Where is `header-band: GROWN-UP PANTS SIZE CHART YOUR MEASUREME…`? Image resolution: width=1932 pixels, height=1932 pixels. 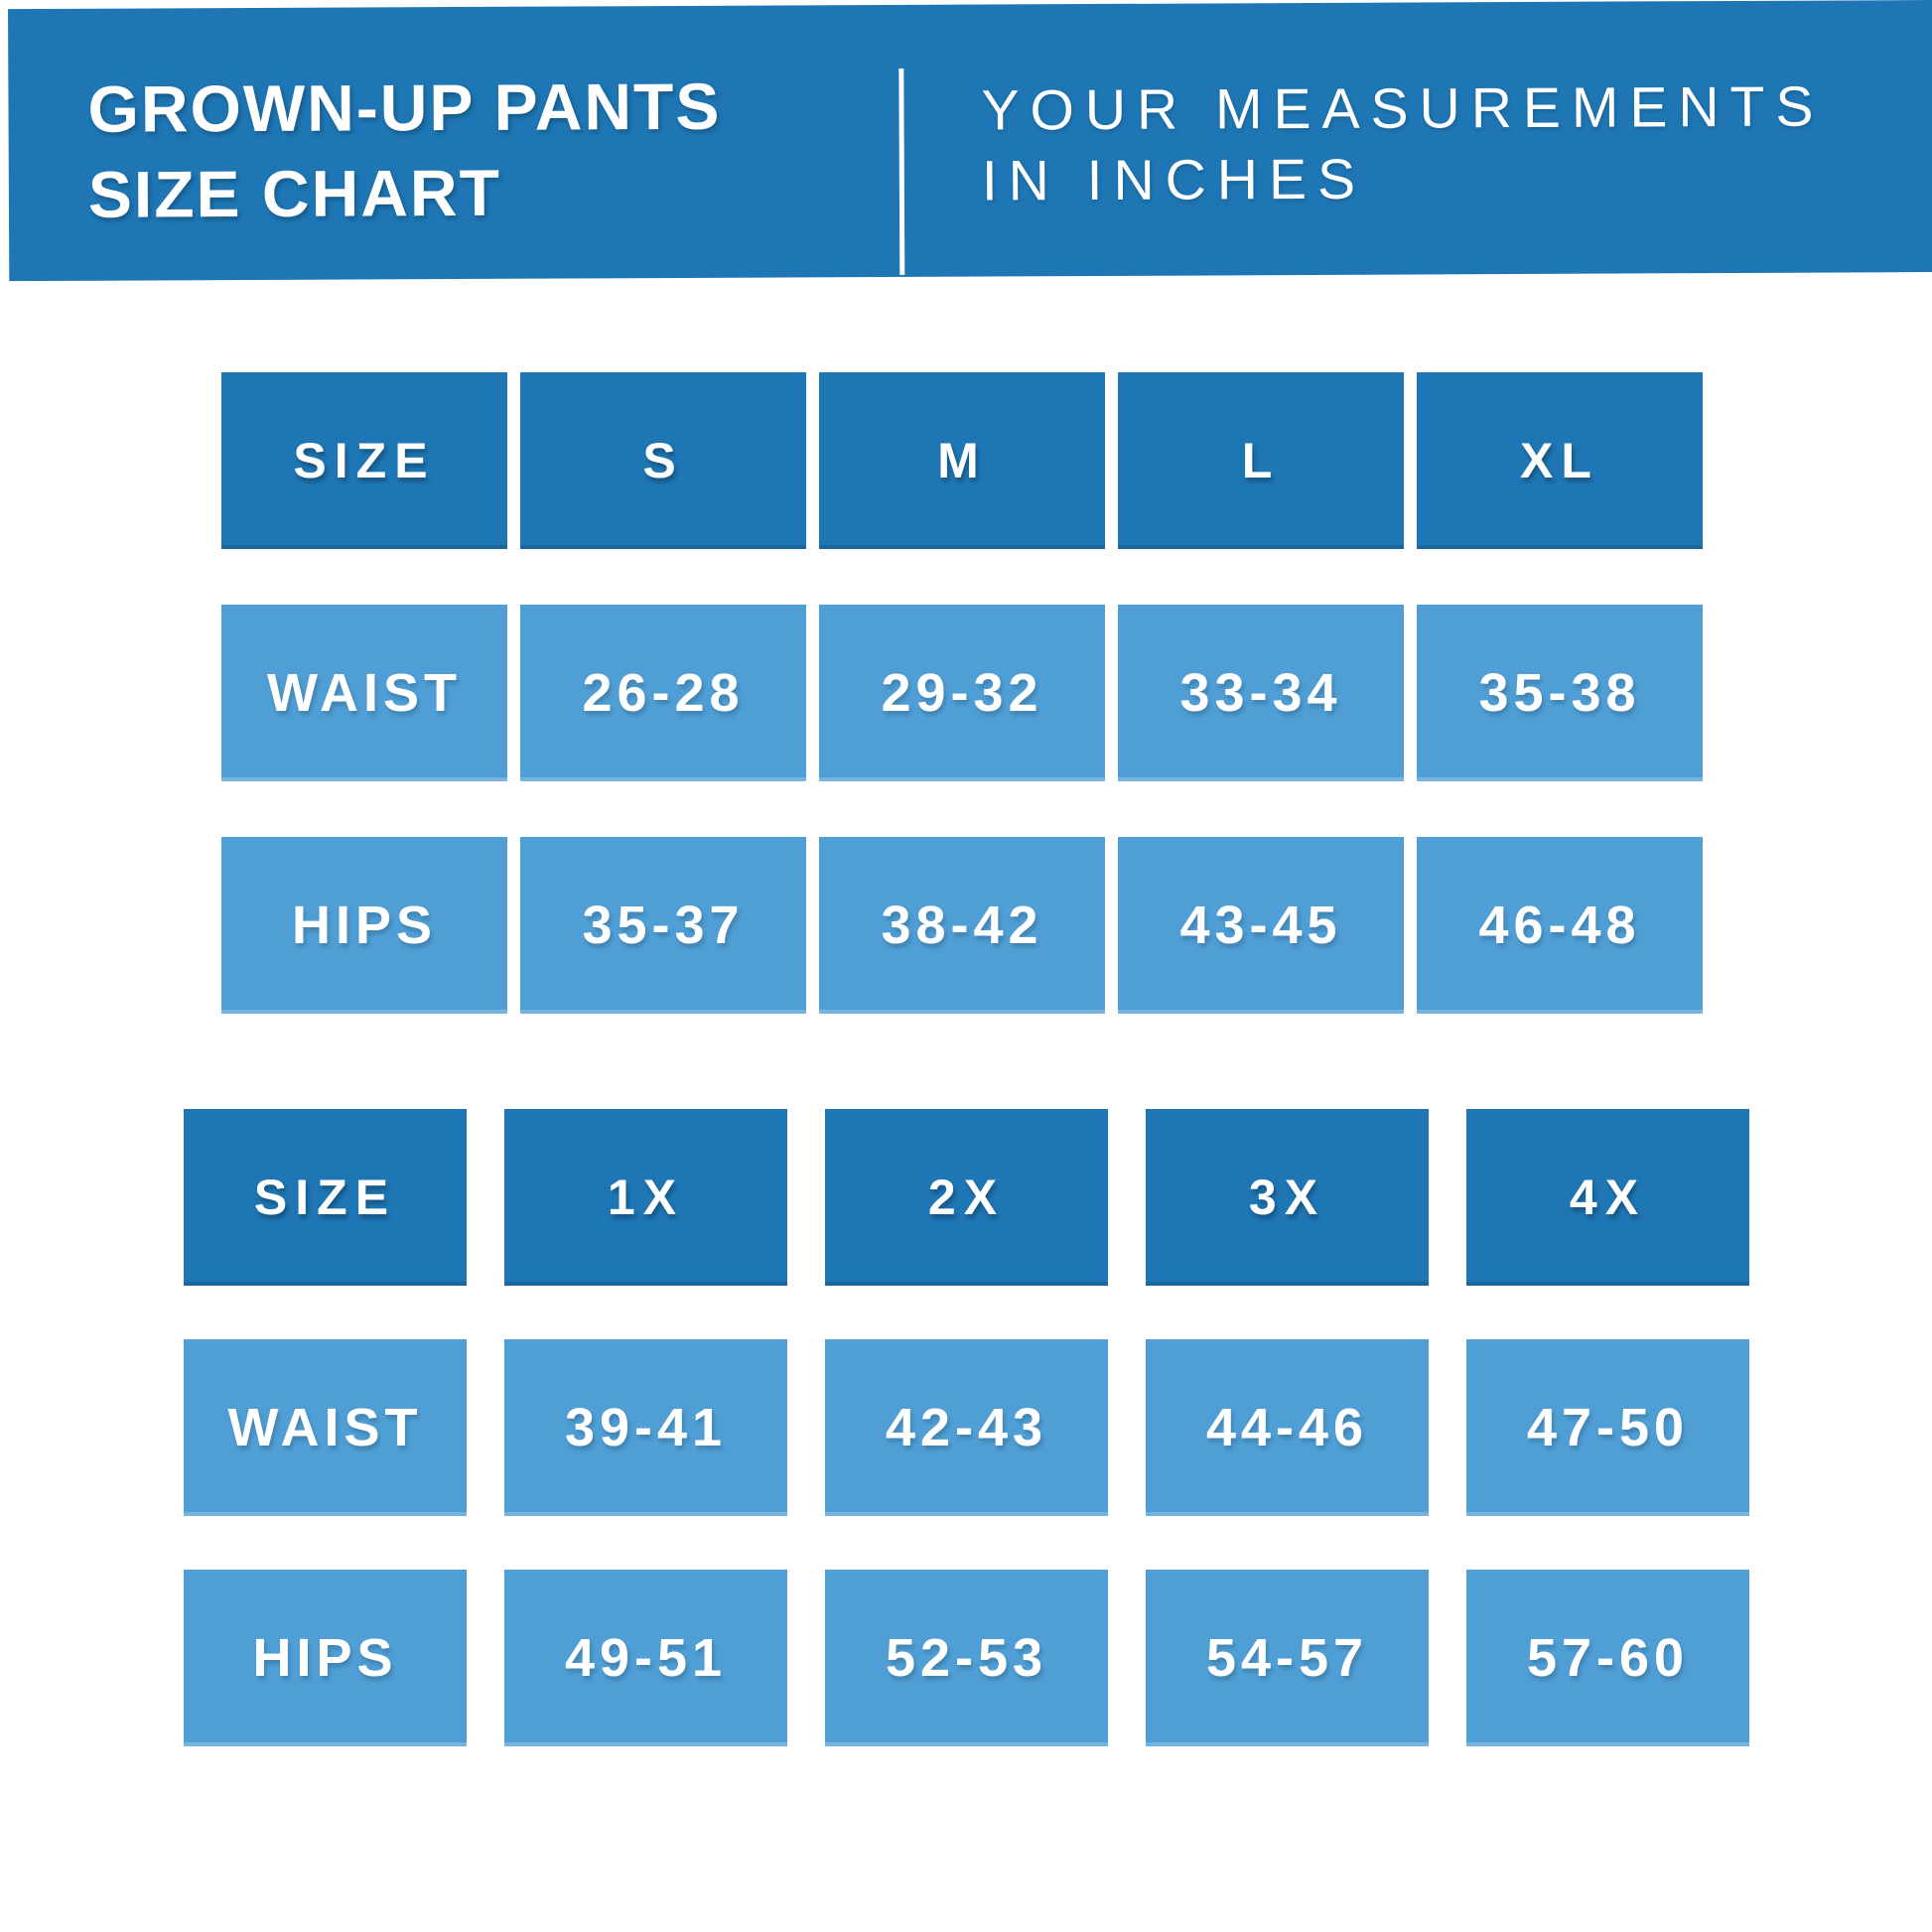 header-band: GROWN-UP PANTS SIZE CHART YOUR MEASUREME… is located at coordinates (970, 141).